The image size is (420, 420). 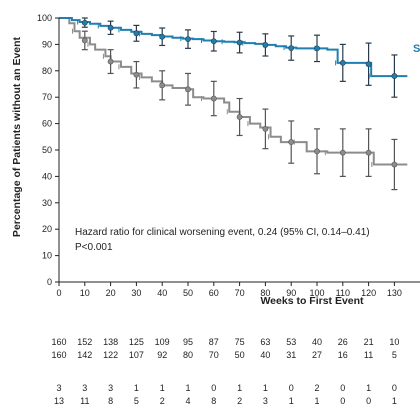 I want to click on risk-table-cell: 87, so click(x=214, y=342).